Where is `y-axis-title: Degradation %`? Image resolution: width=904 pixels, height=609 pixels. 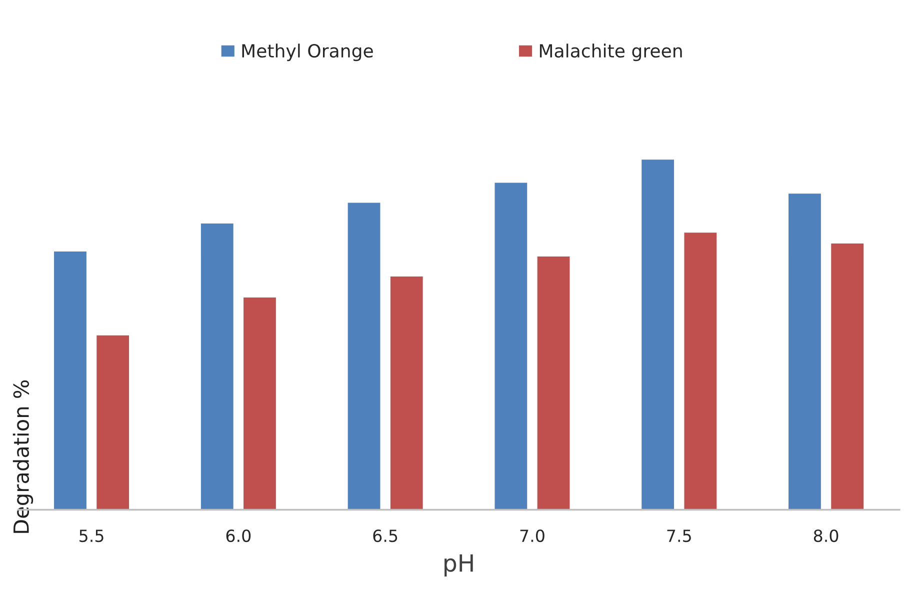
y-axis-title: Degradation % is located at coordinates (23, 456).